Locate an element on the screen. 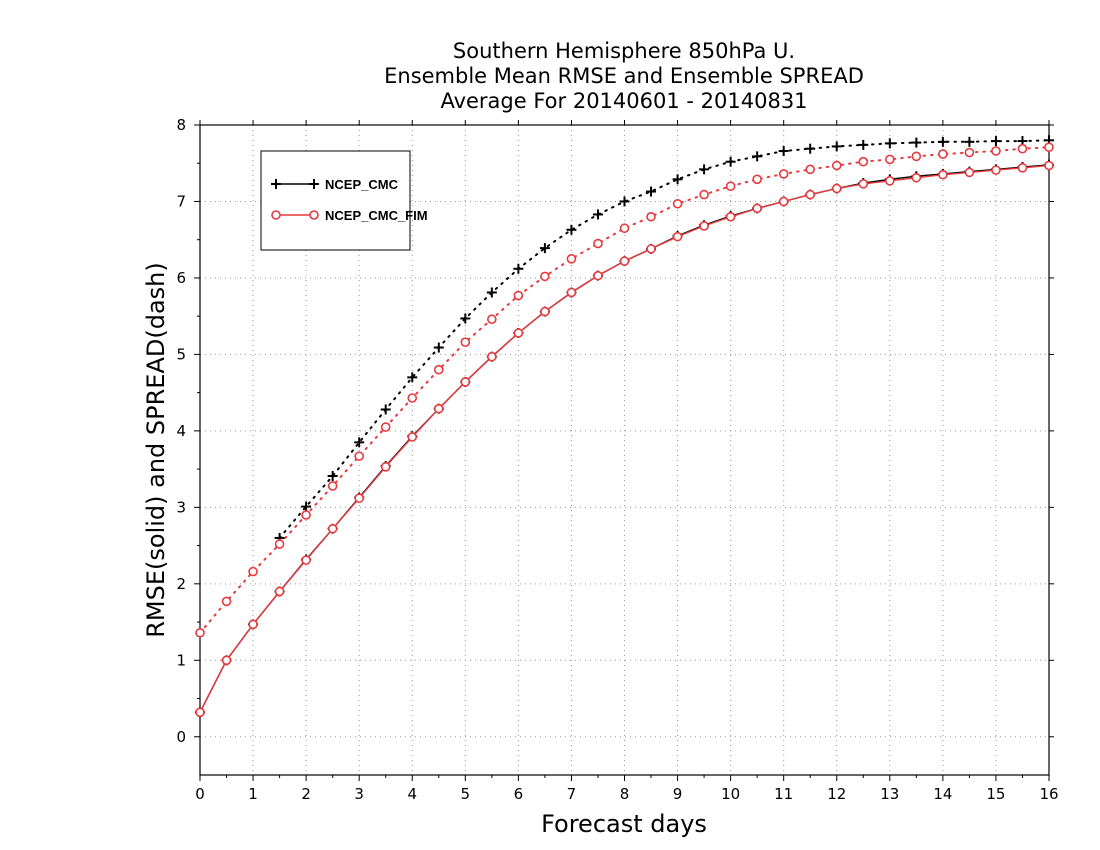 This screenshot has height=850, width=1100. legend-marker-left is located at coordinates (276, 215).